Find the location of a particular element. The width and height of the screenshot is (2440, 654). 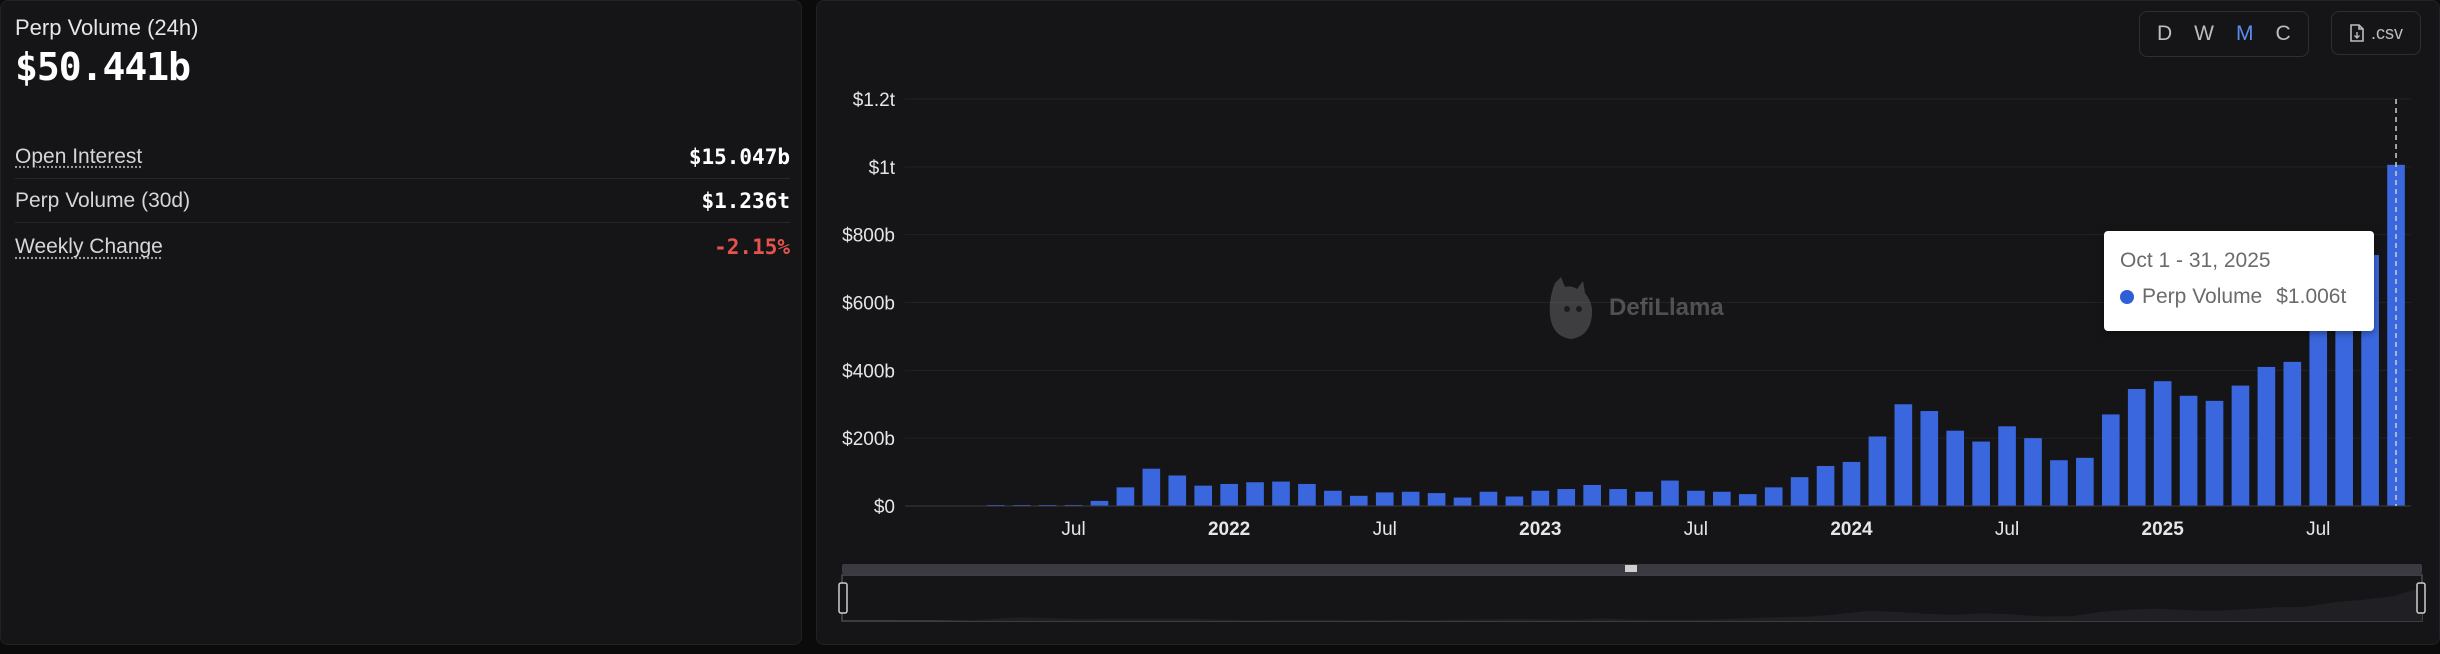

y-tick-label: $800b is located at coordinates (868, 236).